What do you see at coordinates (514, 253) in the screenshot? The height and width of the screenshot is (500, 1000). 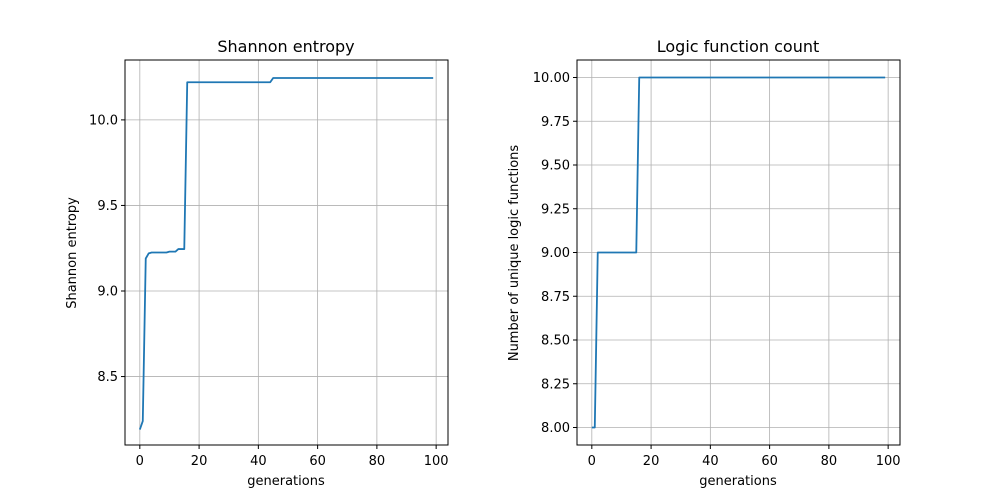 I see `y-axis-label: Number of unique logic functions` at bounding box center [514, 253].